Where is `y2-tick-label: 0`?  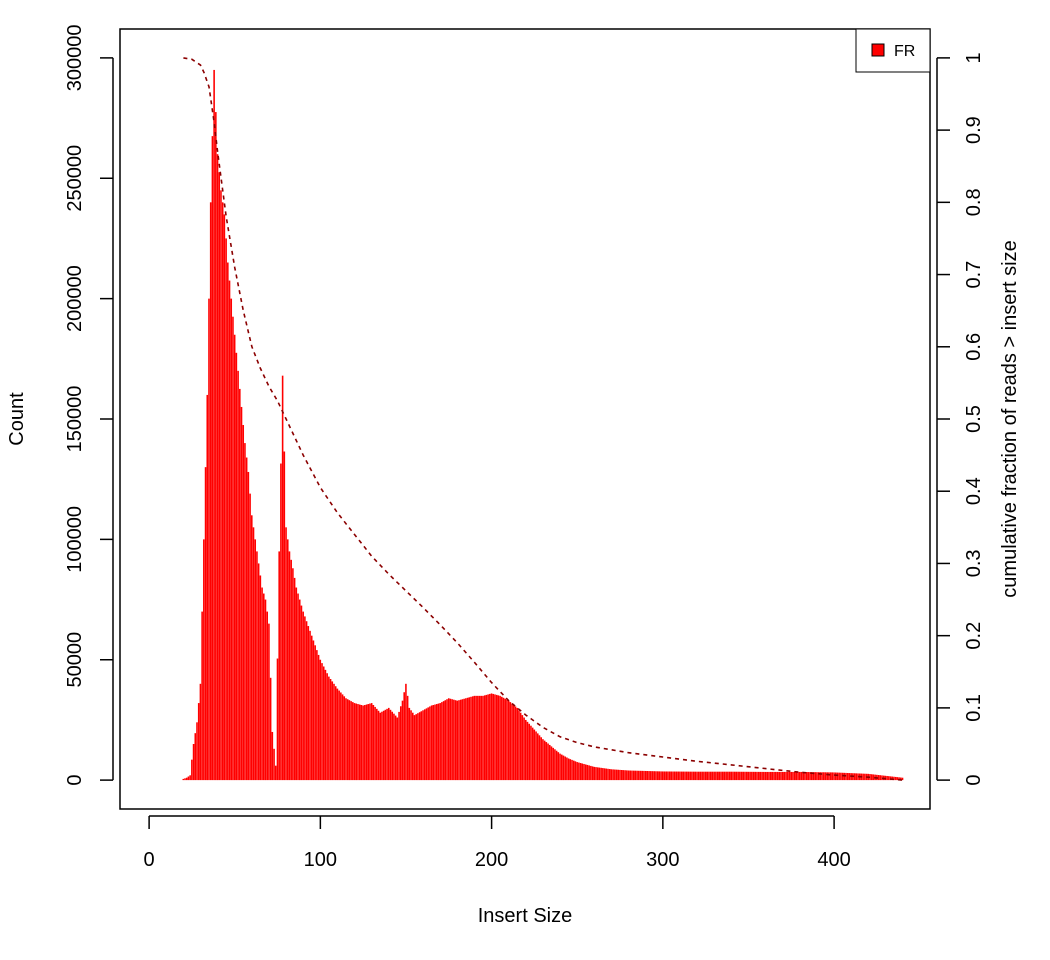
y2-tick-label: 0 is located at coordinates (974, 780).